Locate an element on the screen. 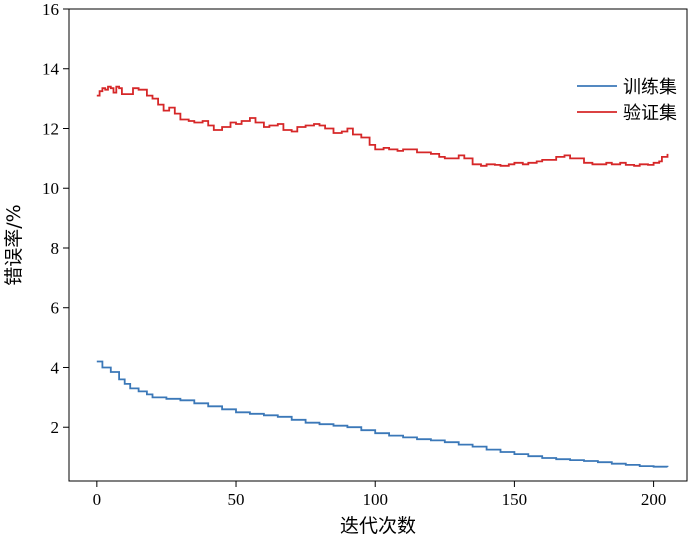  y-tick-label: 8 is located at coordinates (55, 248).